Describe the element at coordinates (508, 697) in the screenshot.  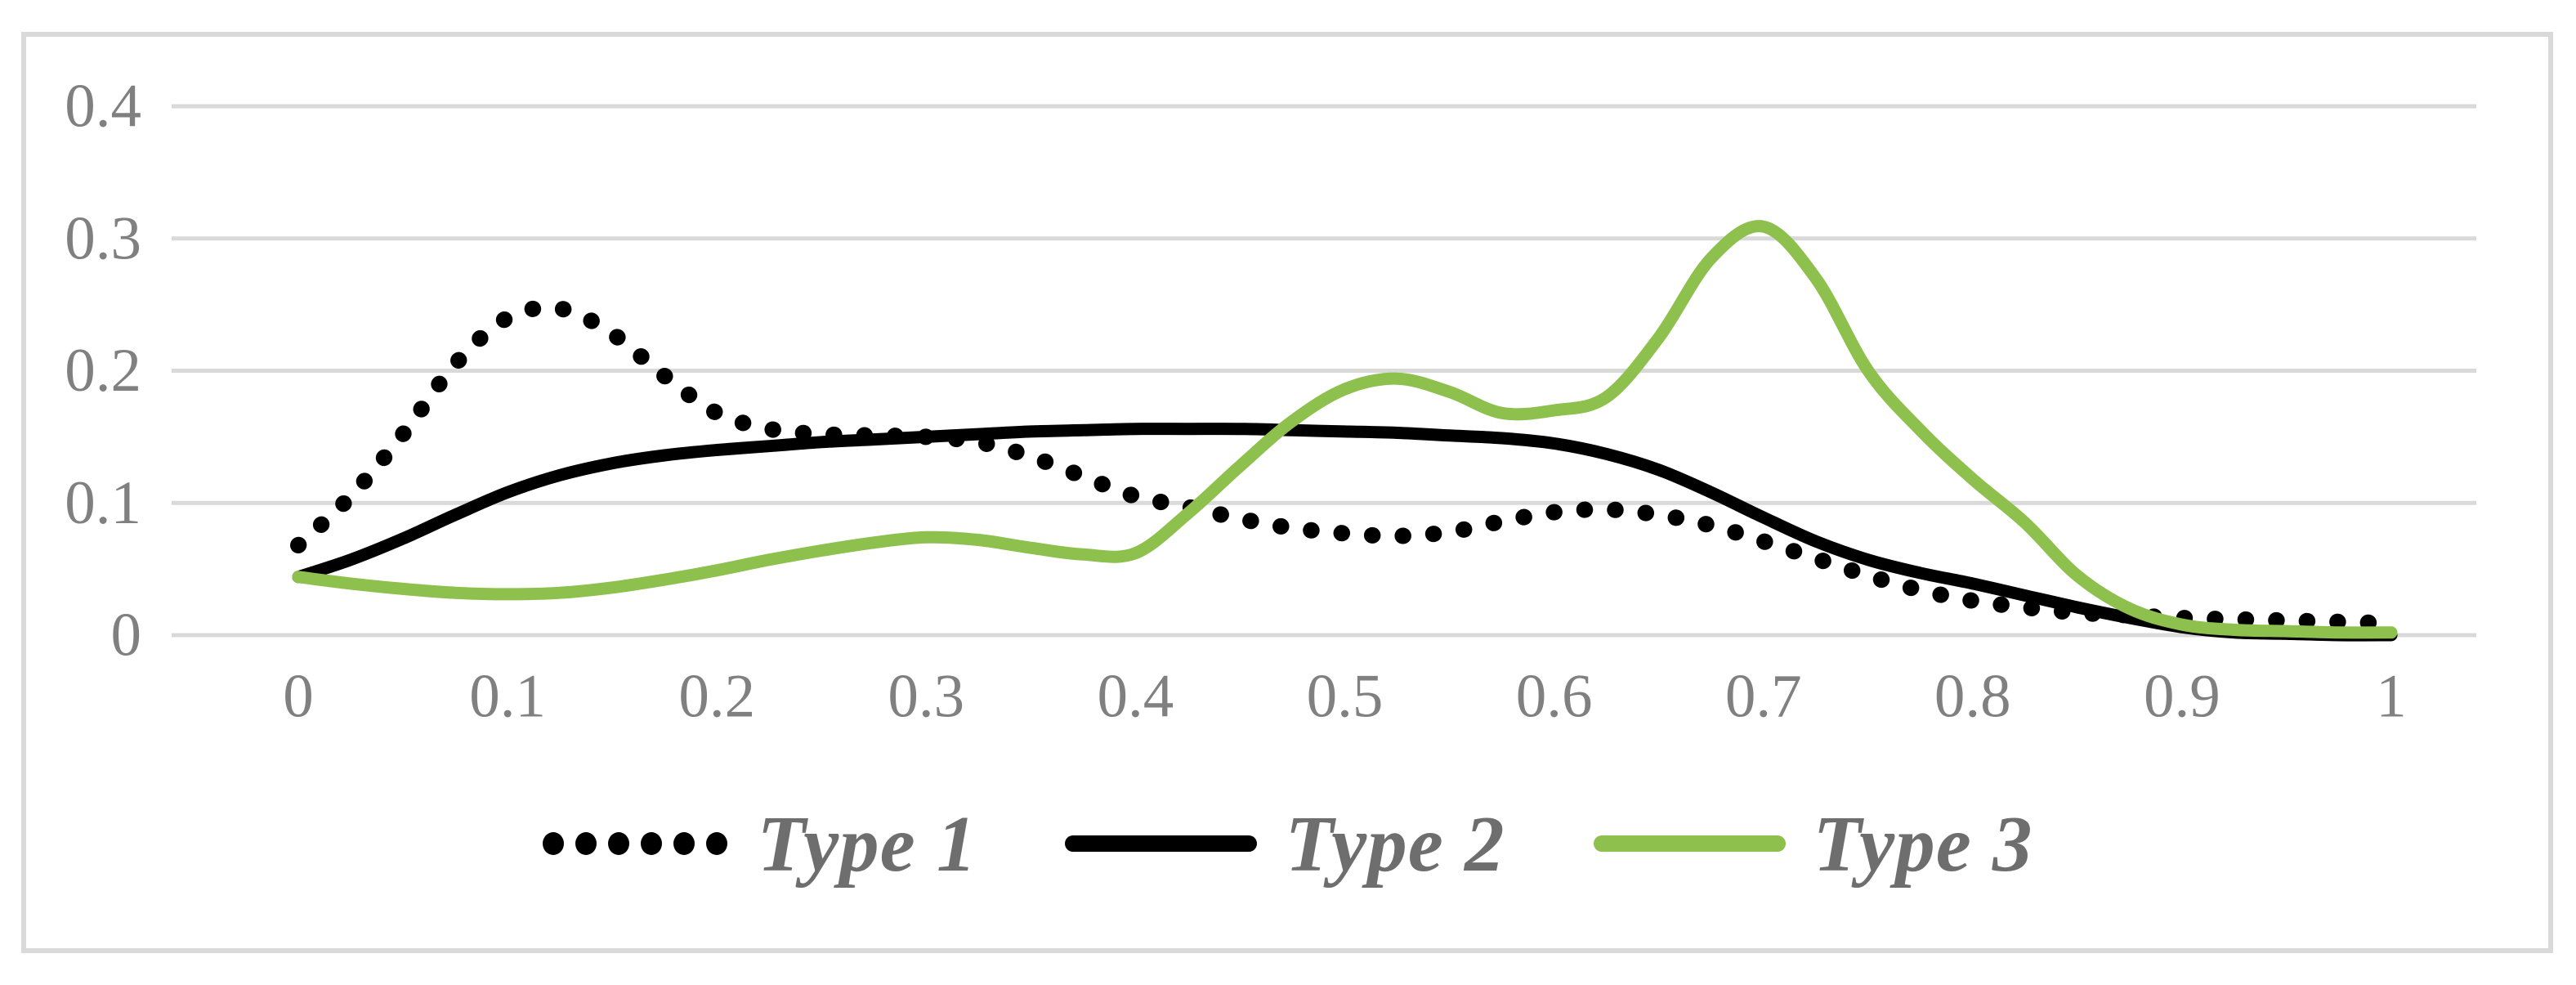
I see `x-tick-label-1: 0.1` at that location.